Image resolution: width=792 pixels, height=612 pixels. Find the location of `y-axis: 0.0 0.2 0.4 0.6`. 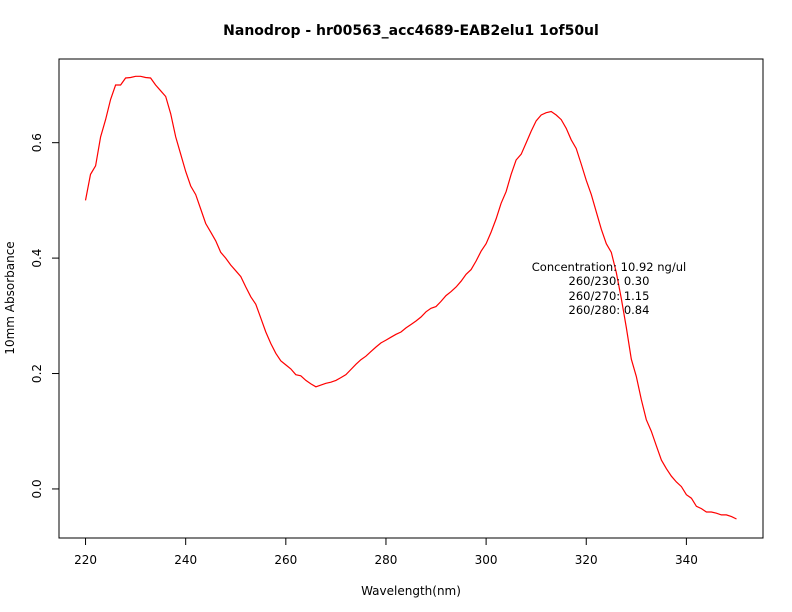

y-axis: 0.0 0.2 0.4 0.6 is located at coordinates (45, 315).